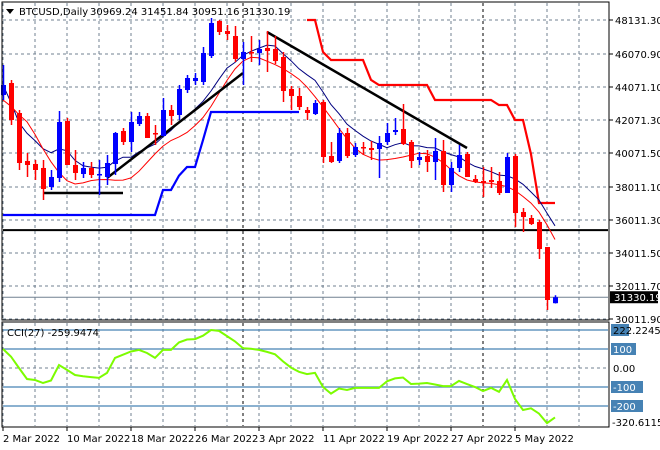  What do you see at coordinates (354, 439) in the screenshot?
I see `time-label: 11 Apr 2022` at bounding box center [354, 439].